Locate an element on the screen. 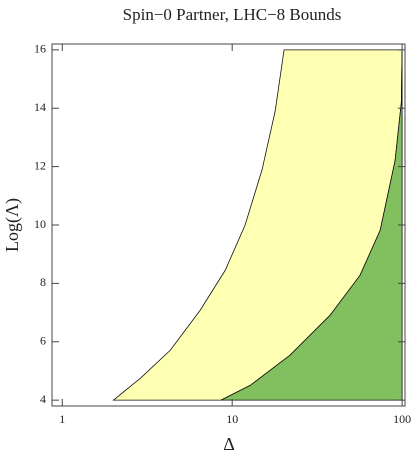 The width and height of the screenshot is (415, 458). x-tick-label: 10 is located at coordinates (232, 419).